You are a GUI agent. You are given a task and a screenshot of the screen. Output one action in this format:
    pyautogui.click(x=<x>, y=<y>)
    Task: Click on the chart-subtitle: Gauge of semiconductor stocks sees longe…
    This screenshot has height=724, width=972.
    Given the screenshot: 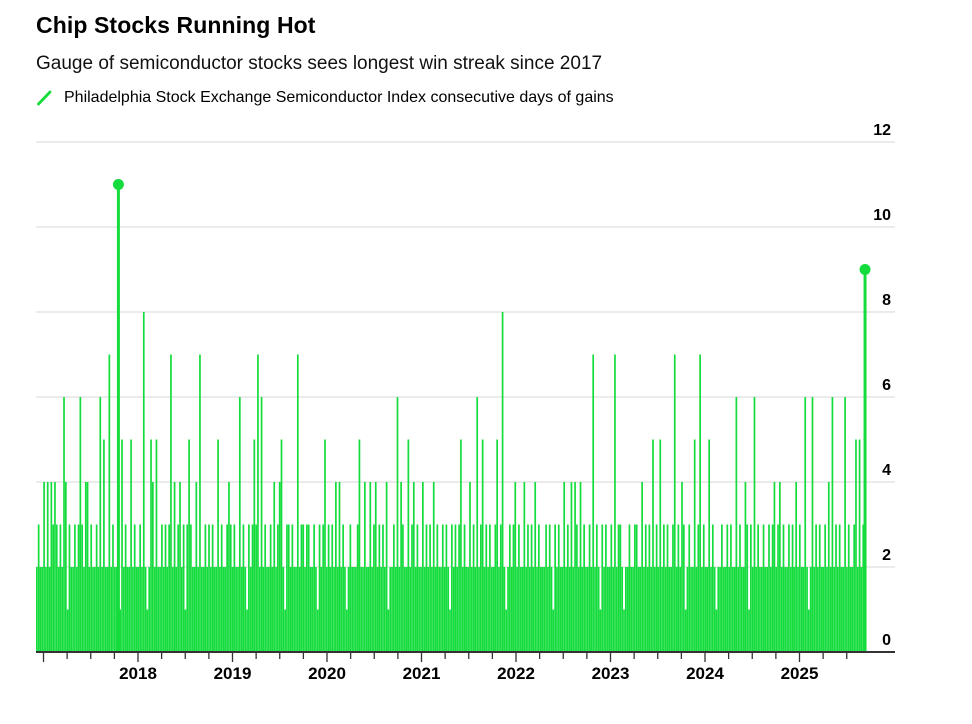 What is the action you would take?
    pyautogui.click(x=319, y=63)
    